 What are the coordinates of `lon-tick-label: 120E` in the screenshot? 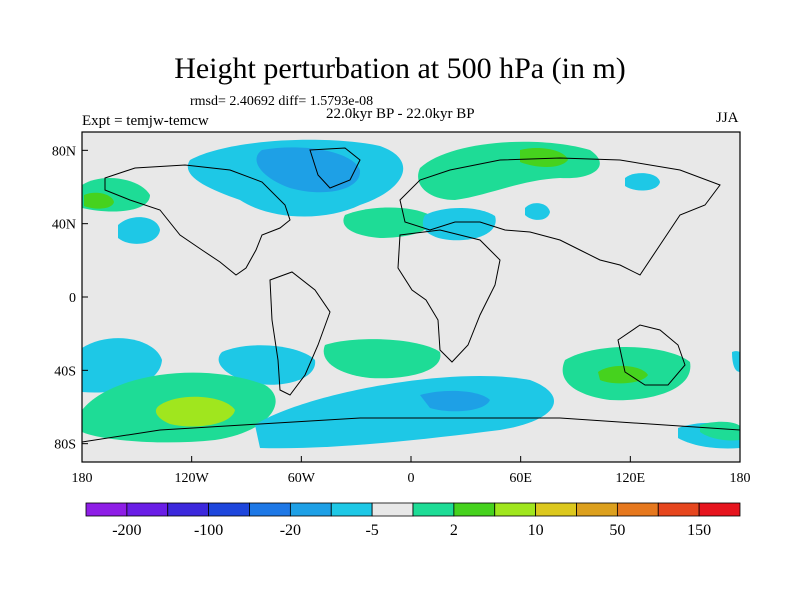 It's located at (631, 478).